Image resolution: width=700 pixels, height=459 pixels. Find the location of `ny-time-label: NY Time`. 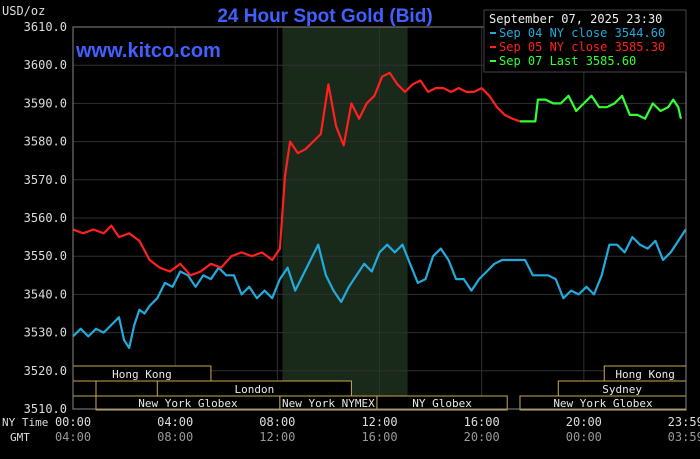

ny-time-label: NY Time is located at coordinates (25, 422).